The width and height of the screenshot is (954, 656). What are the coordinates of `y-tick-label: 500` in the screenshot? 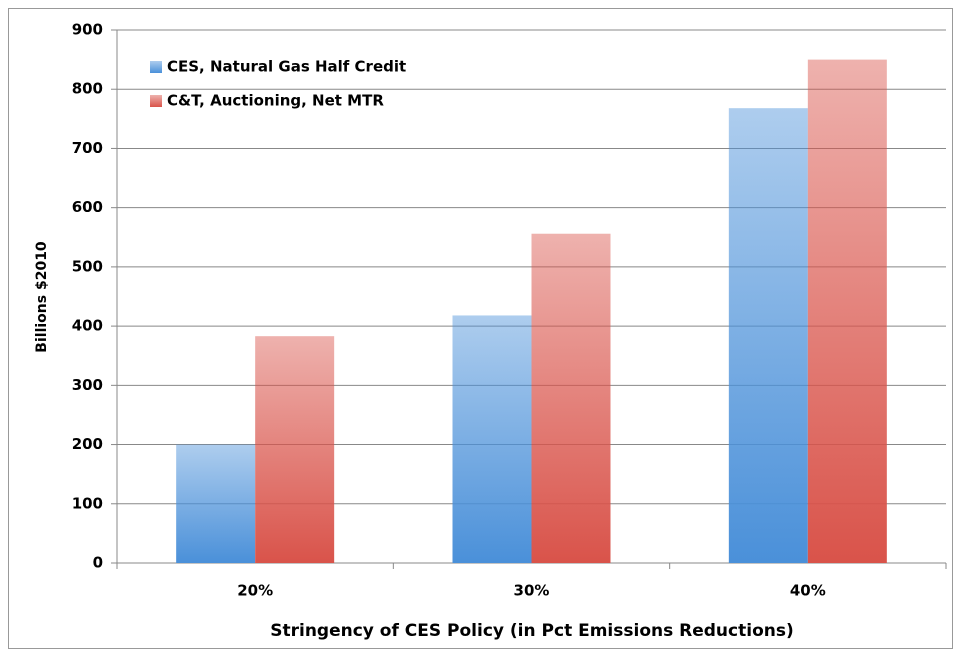 It's located at (87, 266).